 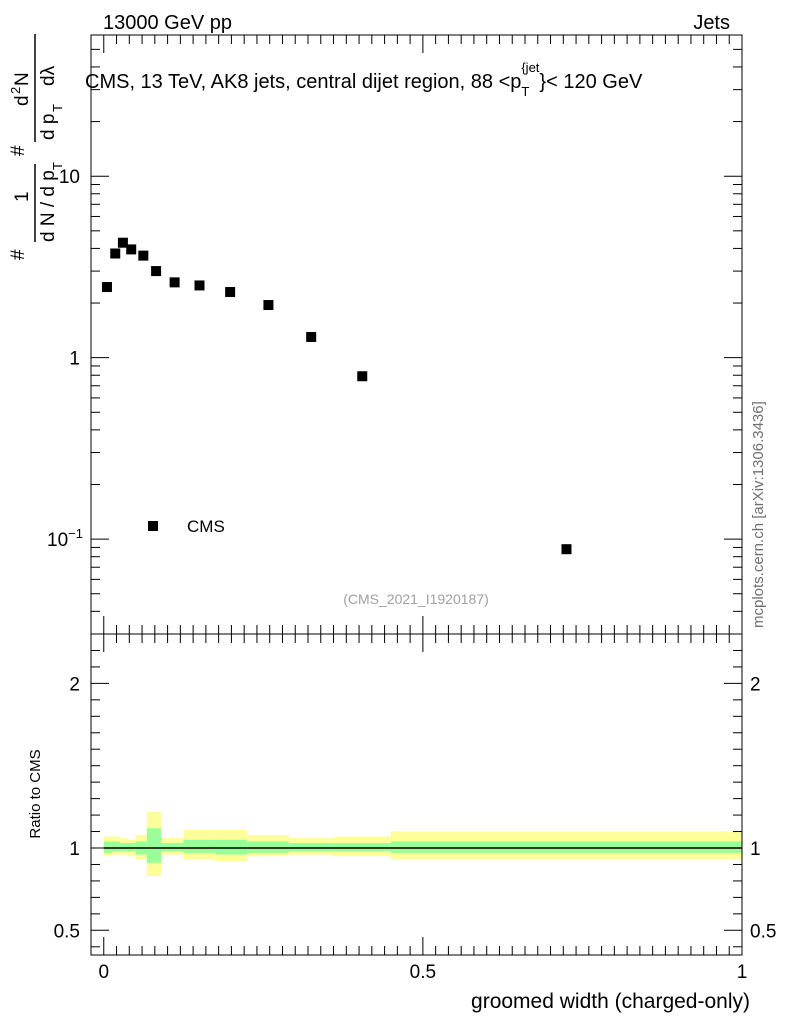 What do you see at coordinates (74, 849) in the screenshot?
I see `ratio-y-tick-label: 1` at bounding box center [74, 849].